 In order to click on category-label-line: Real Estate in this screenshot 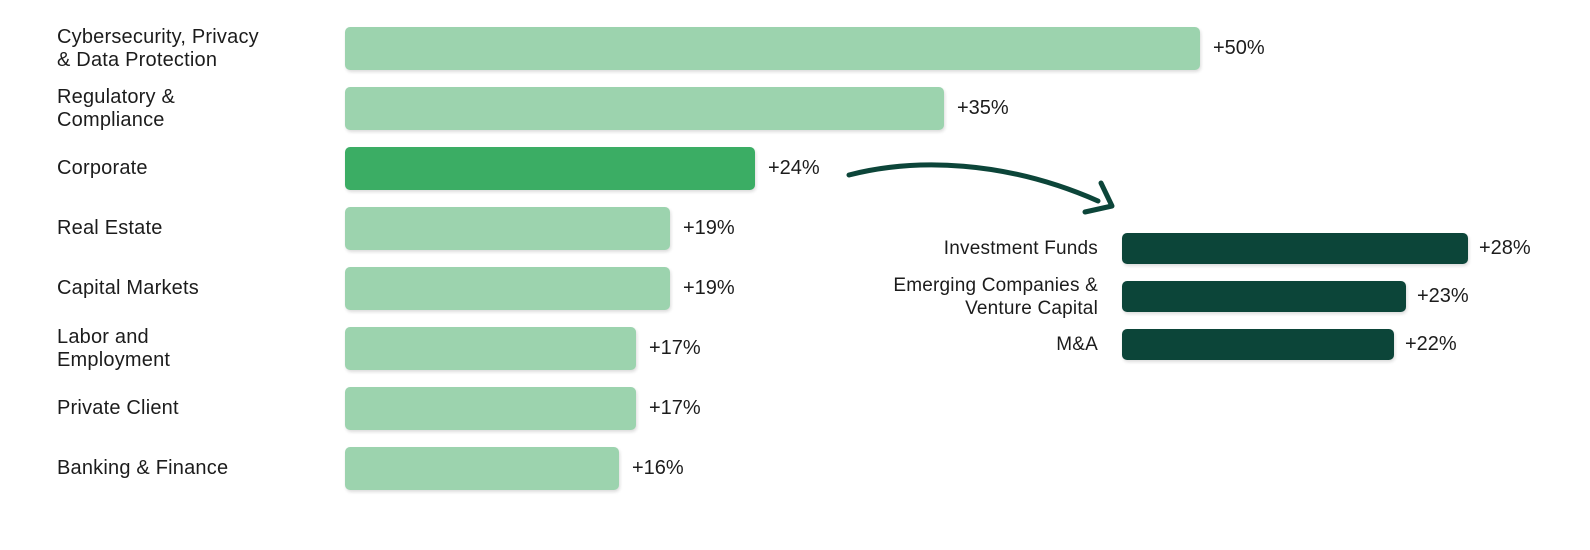, I will do `click(110, 228)`.